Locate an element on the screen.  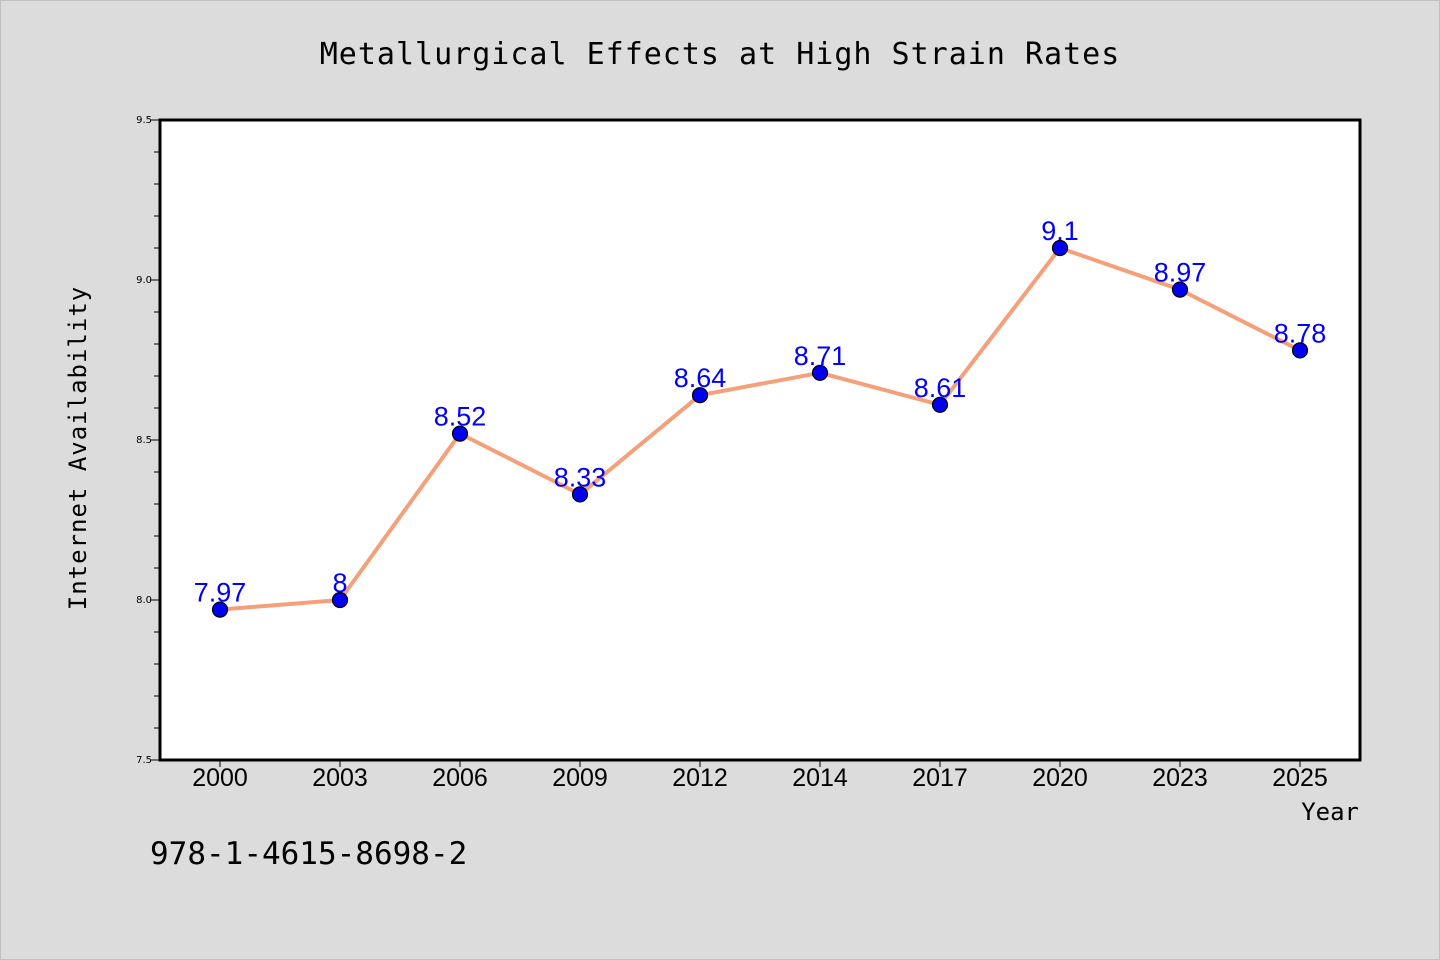
x-axis-label: Year is located at coordinates (1330, 812).